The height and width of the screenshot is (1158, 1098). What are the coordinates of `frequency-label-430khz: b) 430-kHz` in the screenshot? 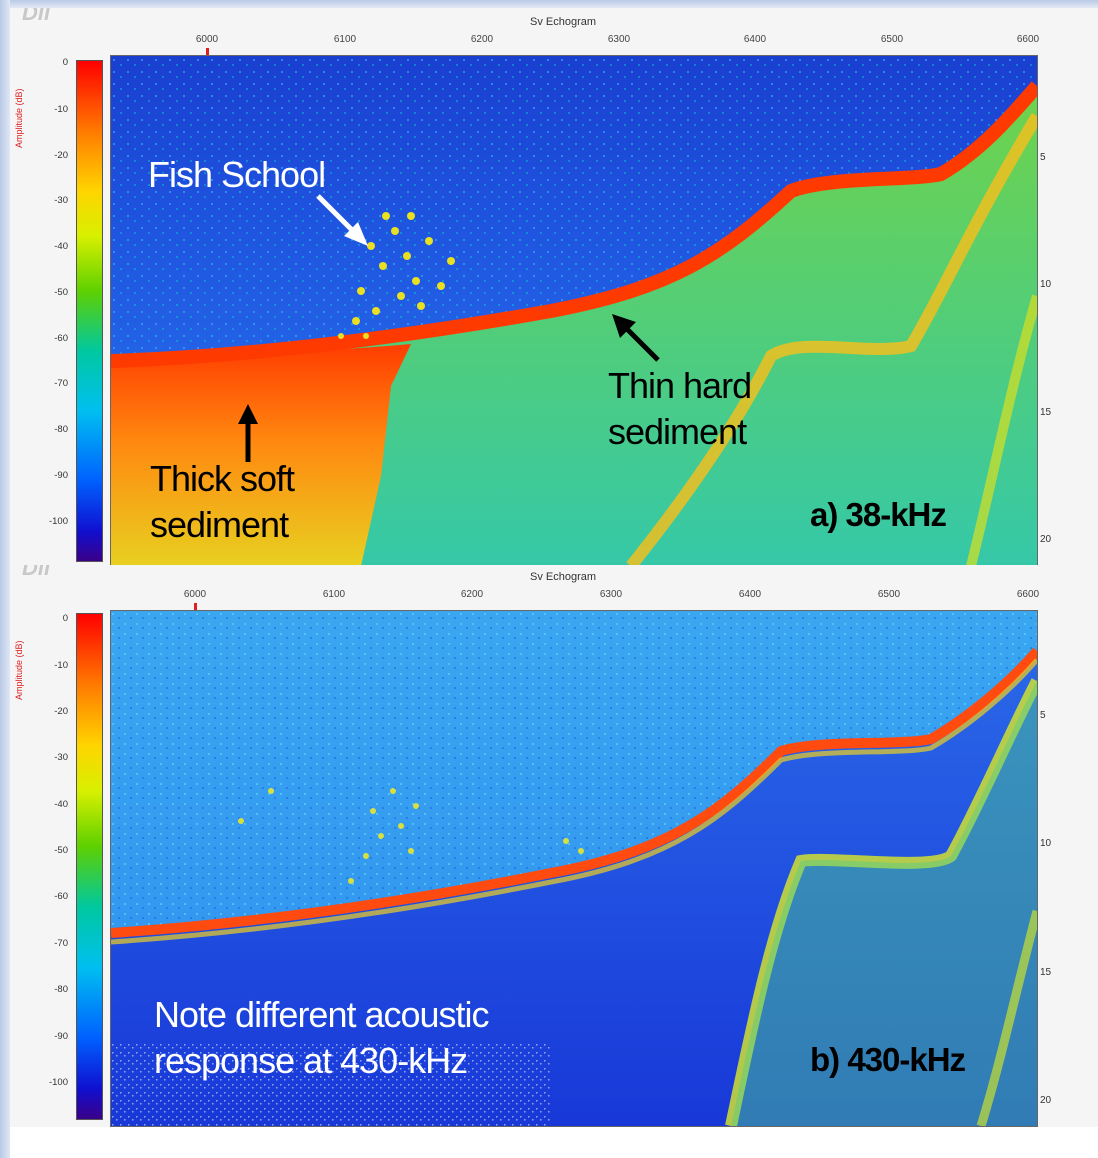 It's located at (888, 1059).